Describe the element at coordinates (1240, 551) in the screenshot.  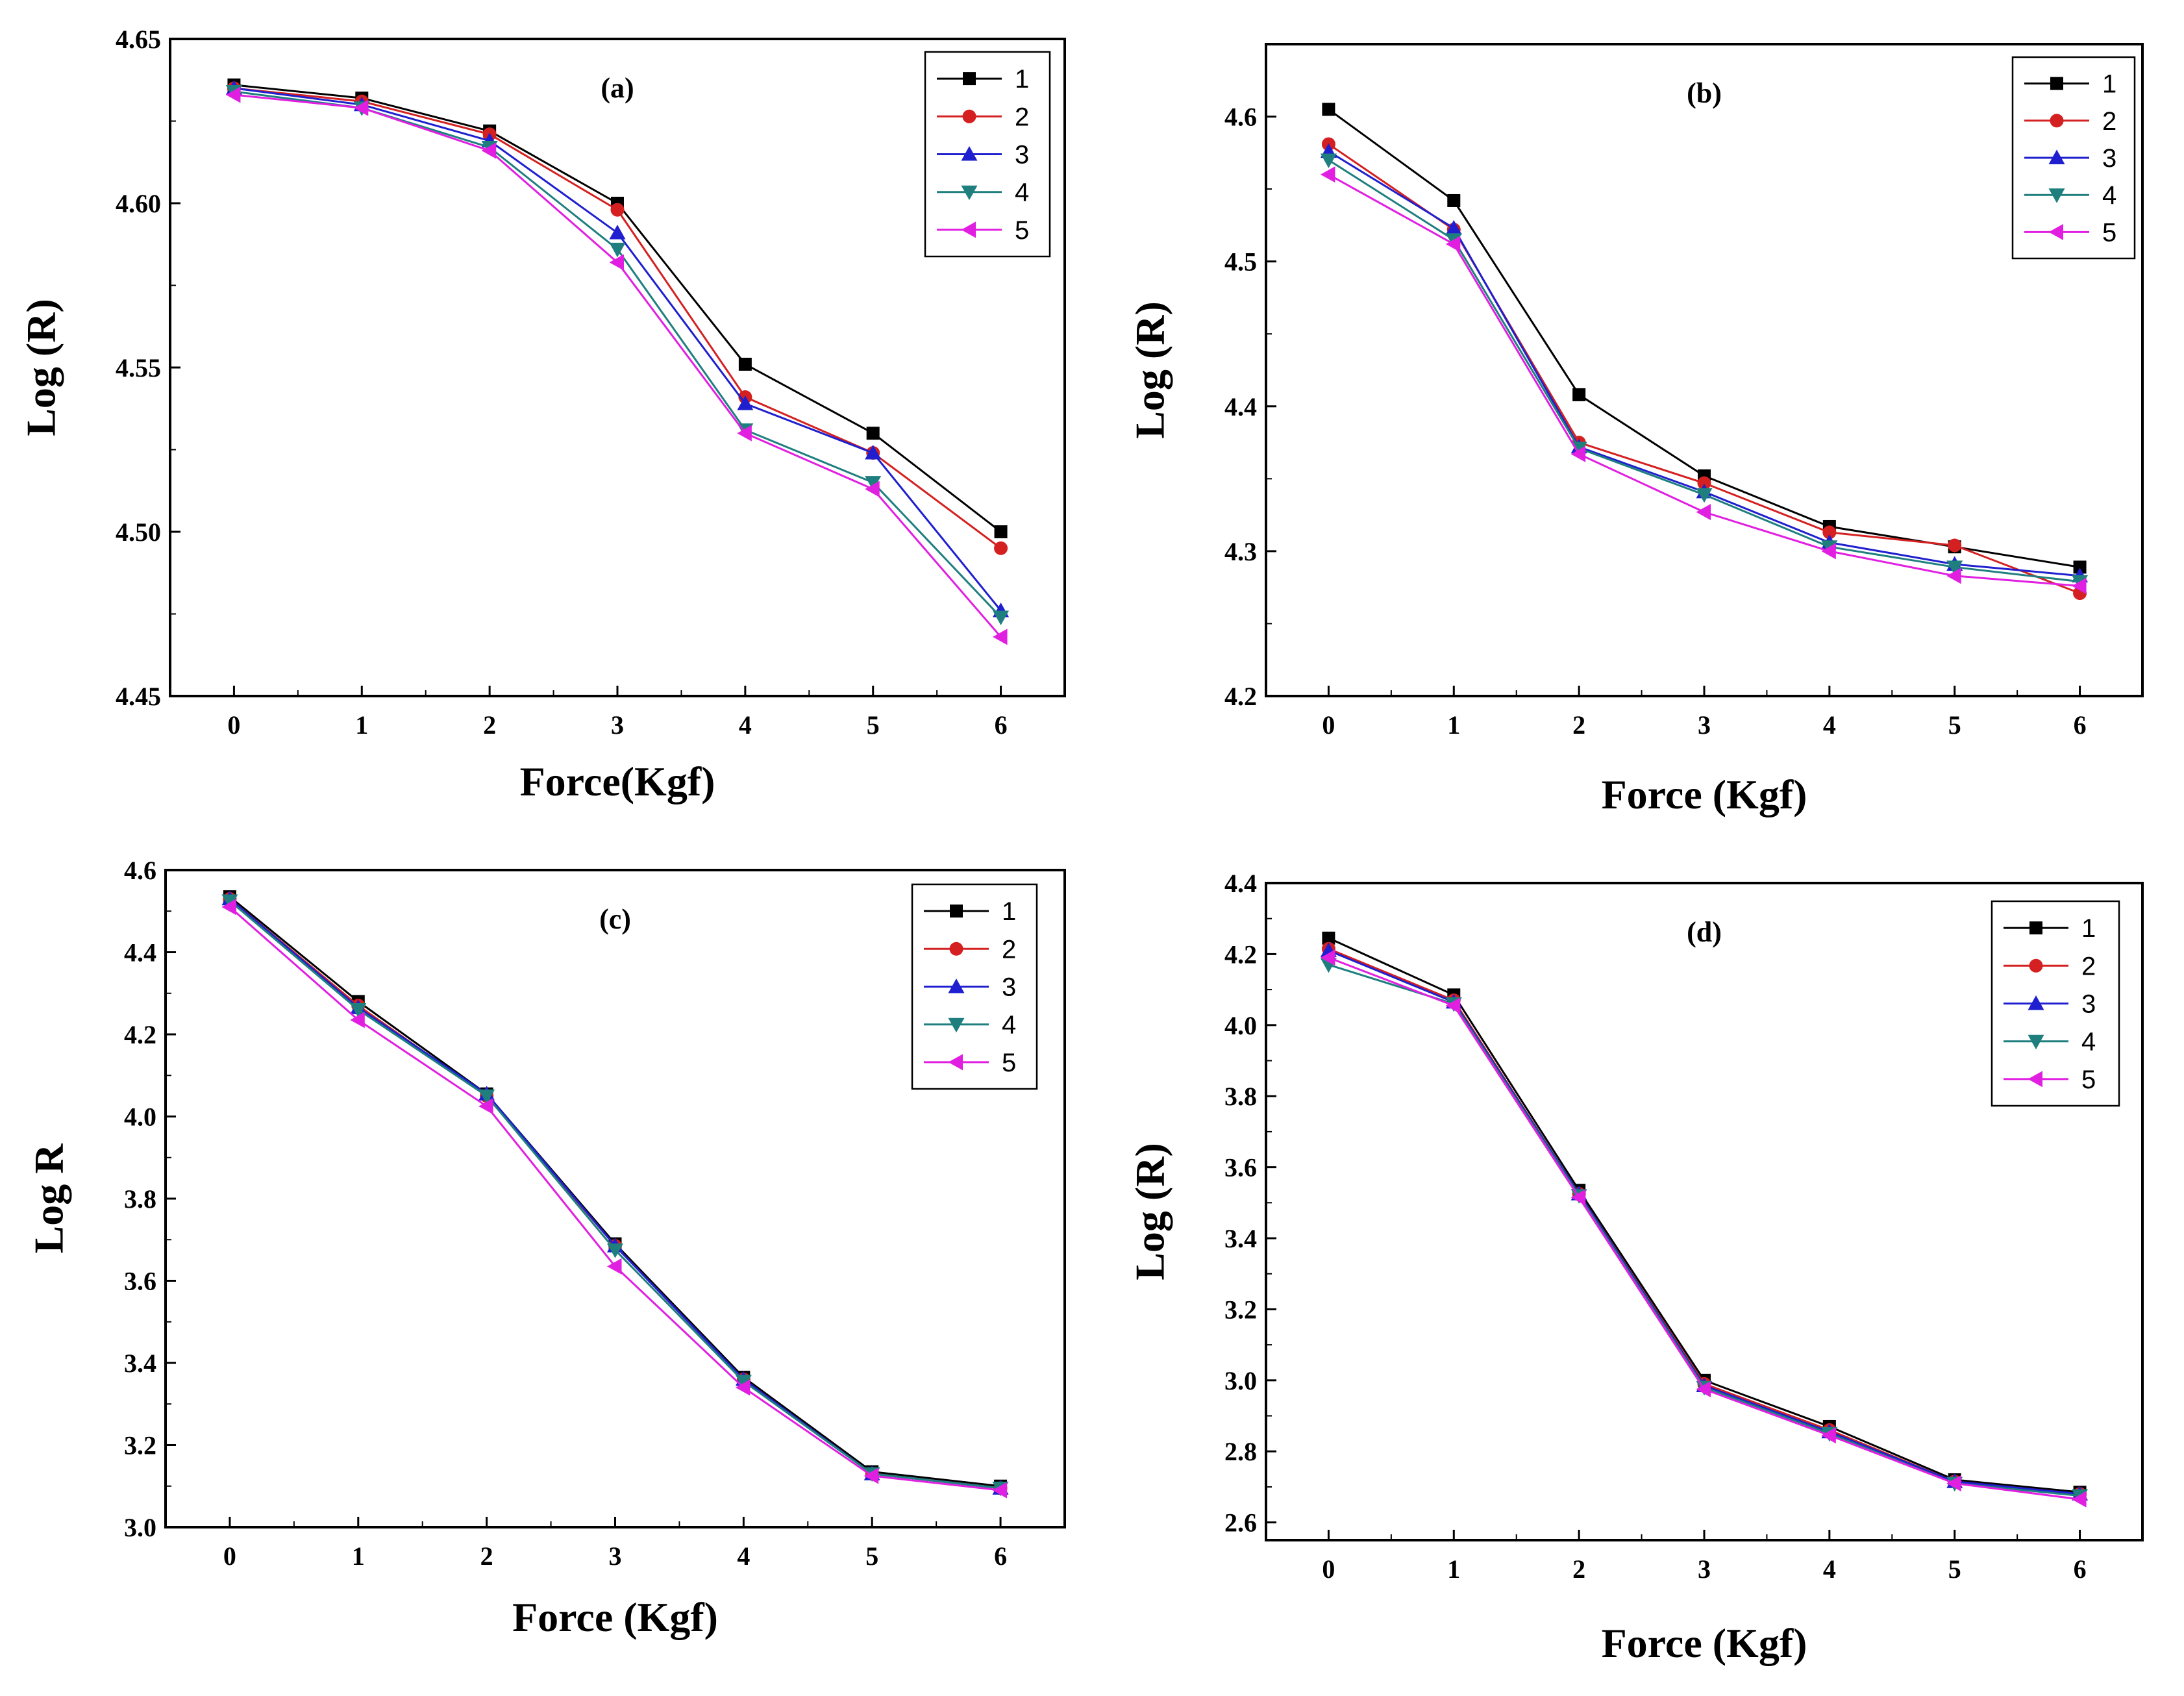
I see `y-tick-label: 4.3` at that location.